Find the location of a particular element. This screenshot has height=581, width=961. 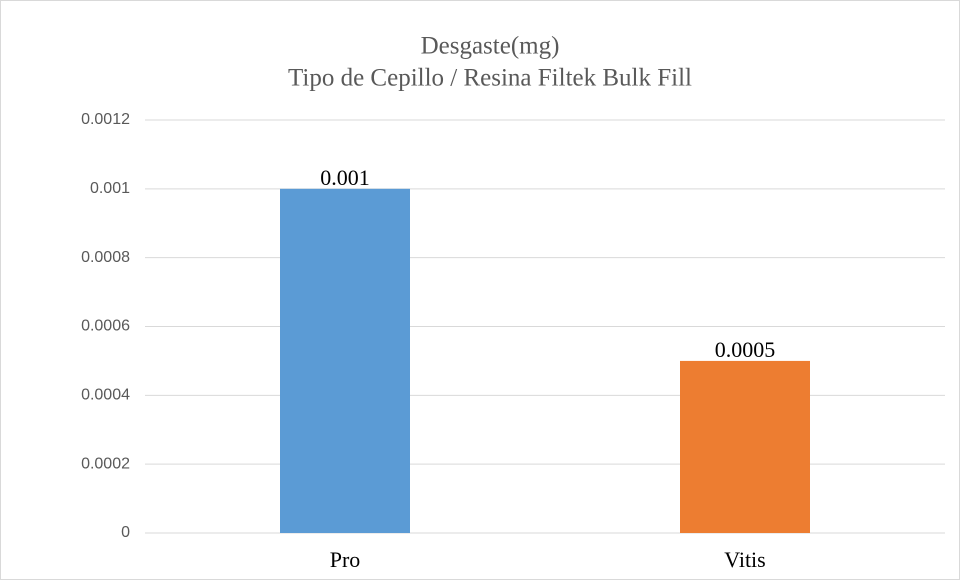

y-tick-label: 0 is located at coordinates (125, 532).